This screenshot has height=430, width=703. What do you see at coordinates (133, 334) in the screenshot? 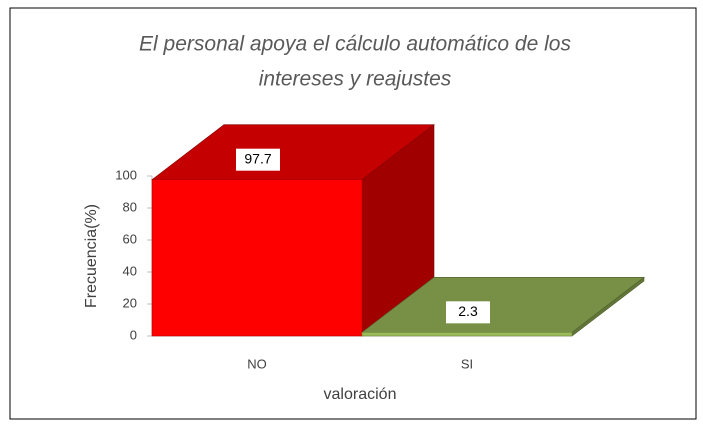
I see `y-tick-label: 0` at bounding box center [133, 334].